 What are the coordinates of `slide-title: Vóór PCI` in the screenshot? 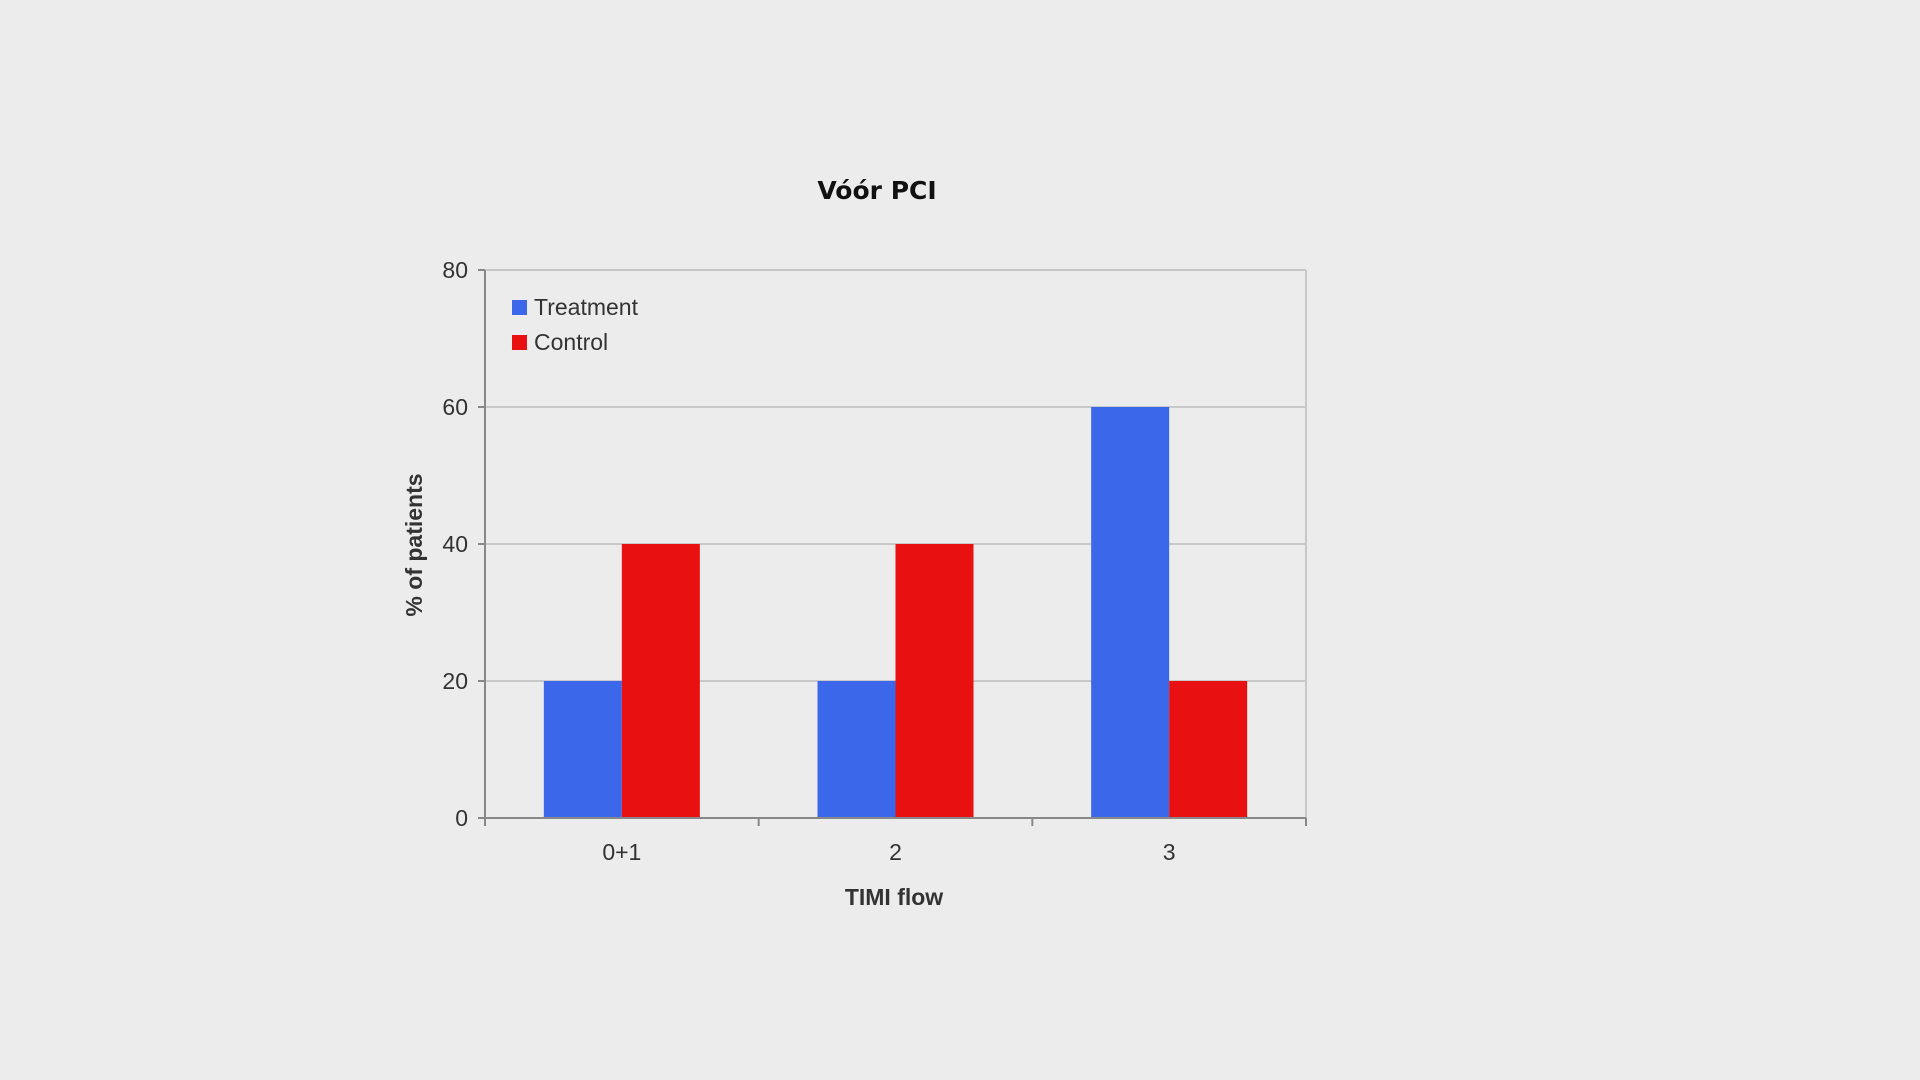 It's located at (877, 190).